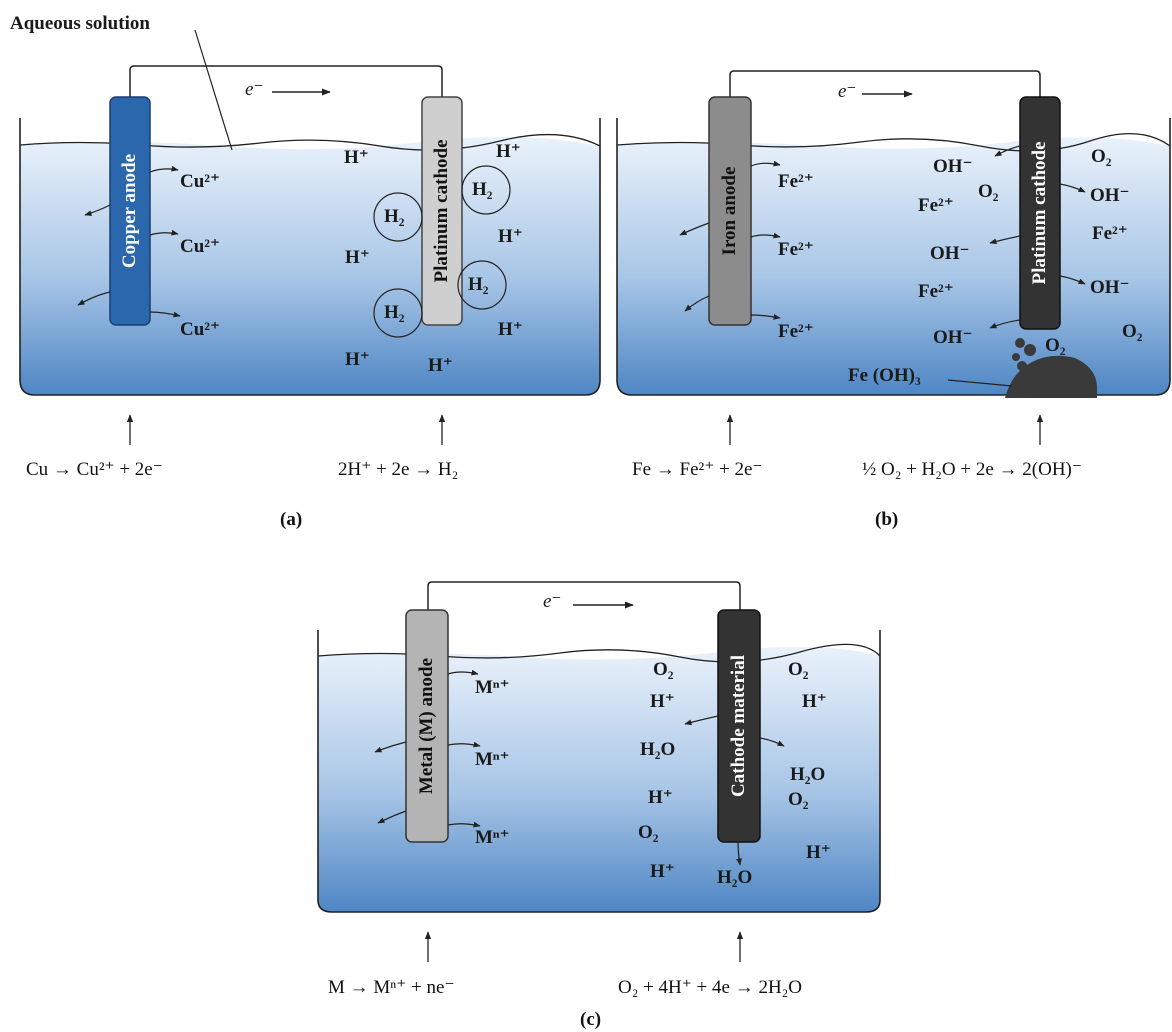 The image size is (1172, 1032). I want to click on precipitate-leader-line, so click(980, 383).